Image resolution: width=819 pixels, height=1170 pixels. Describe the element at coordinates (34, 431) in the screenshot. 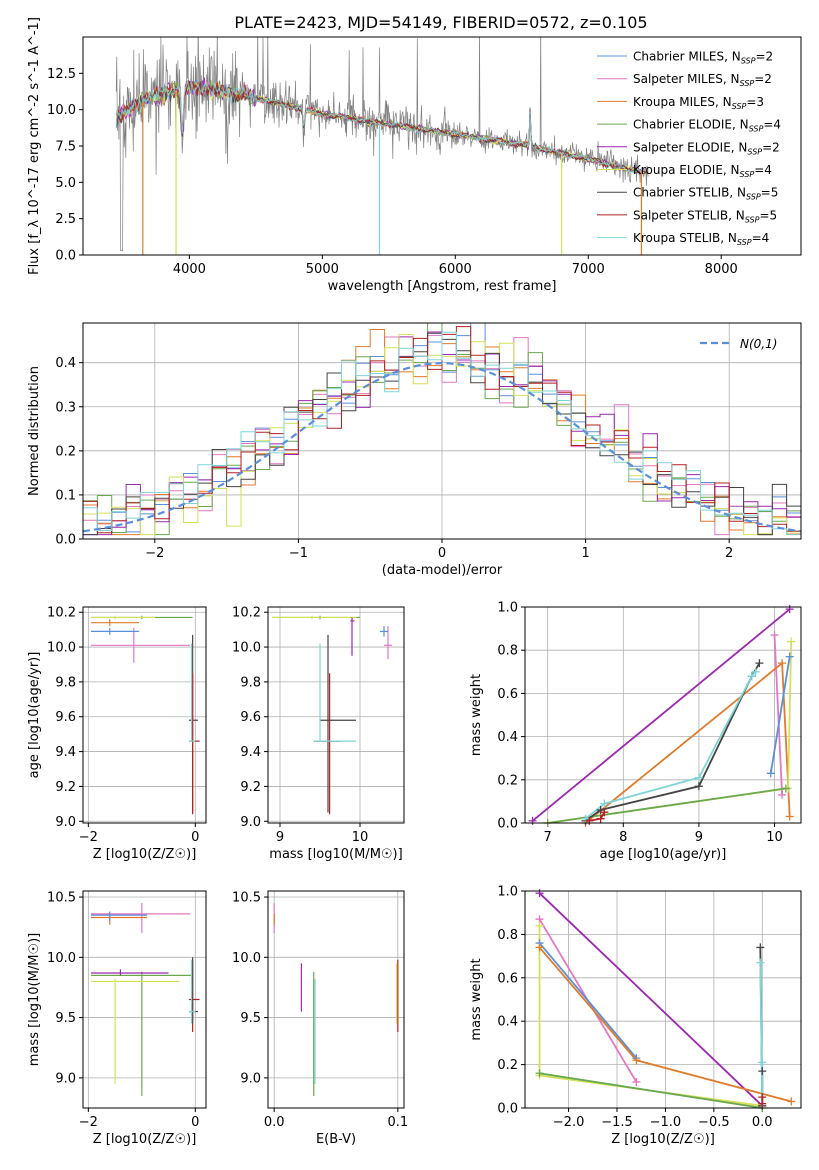

I see `y-axis-label: Normed distribution` at that location.